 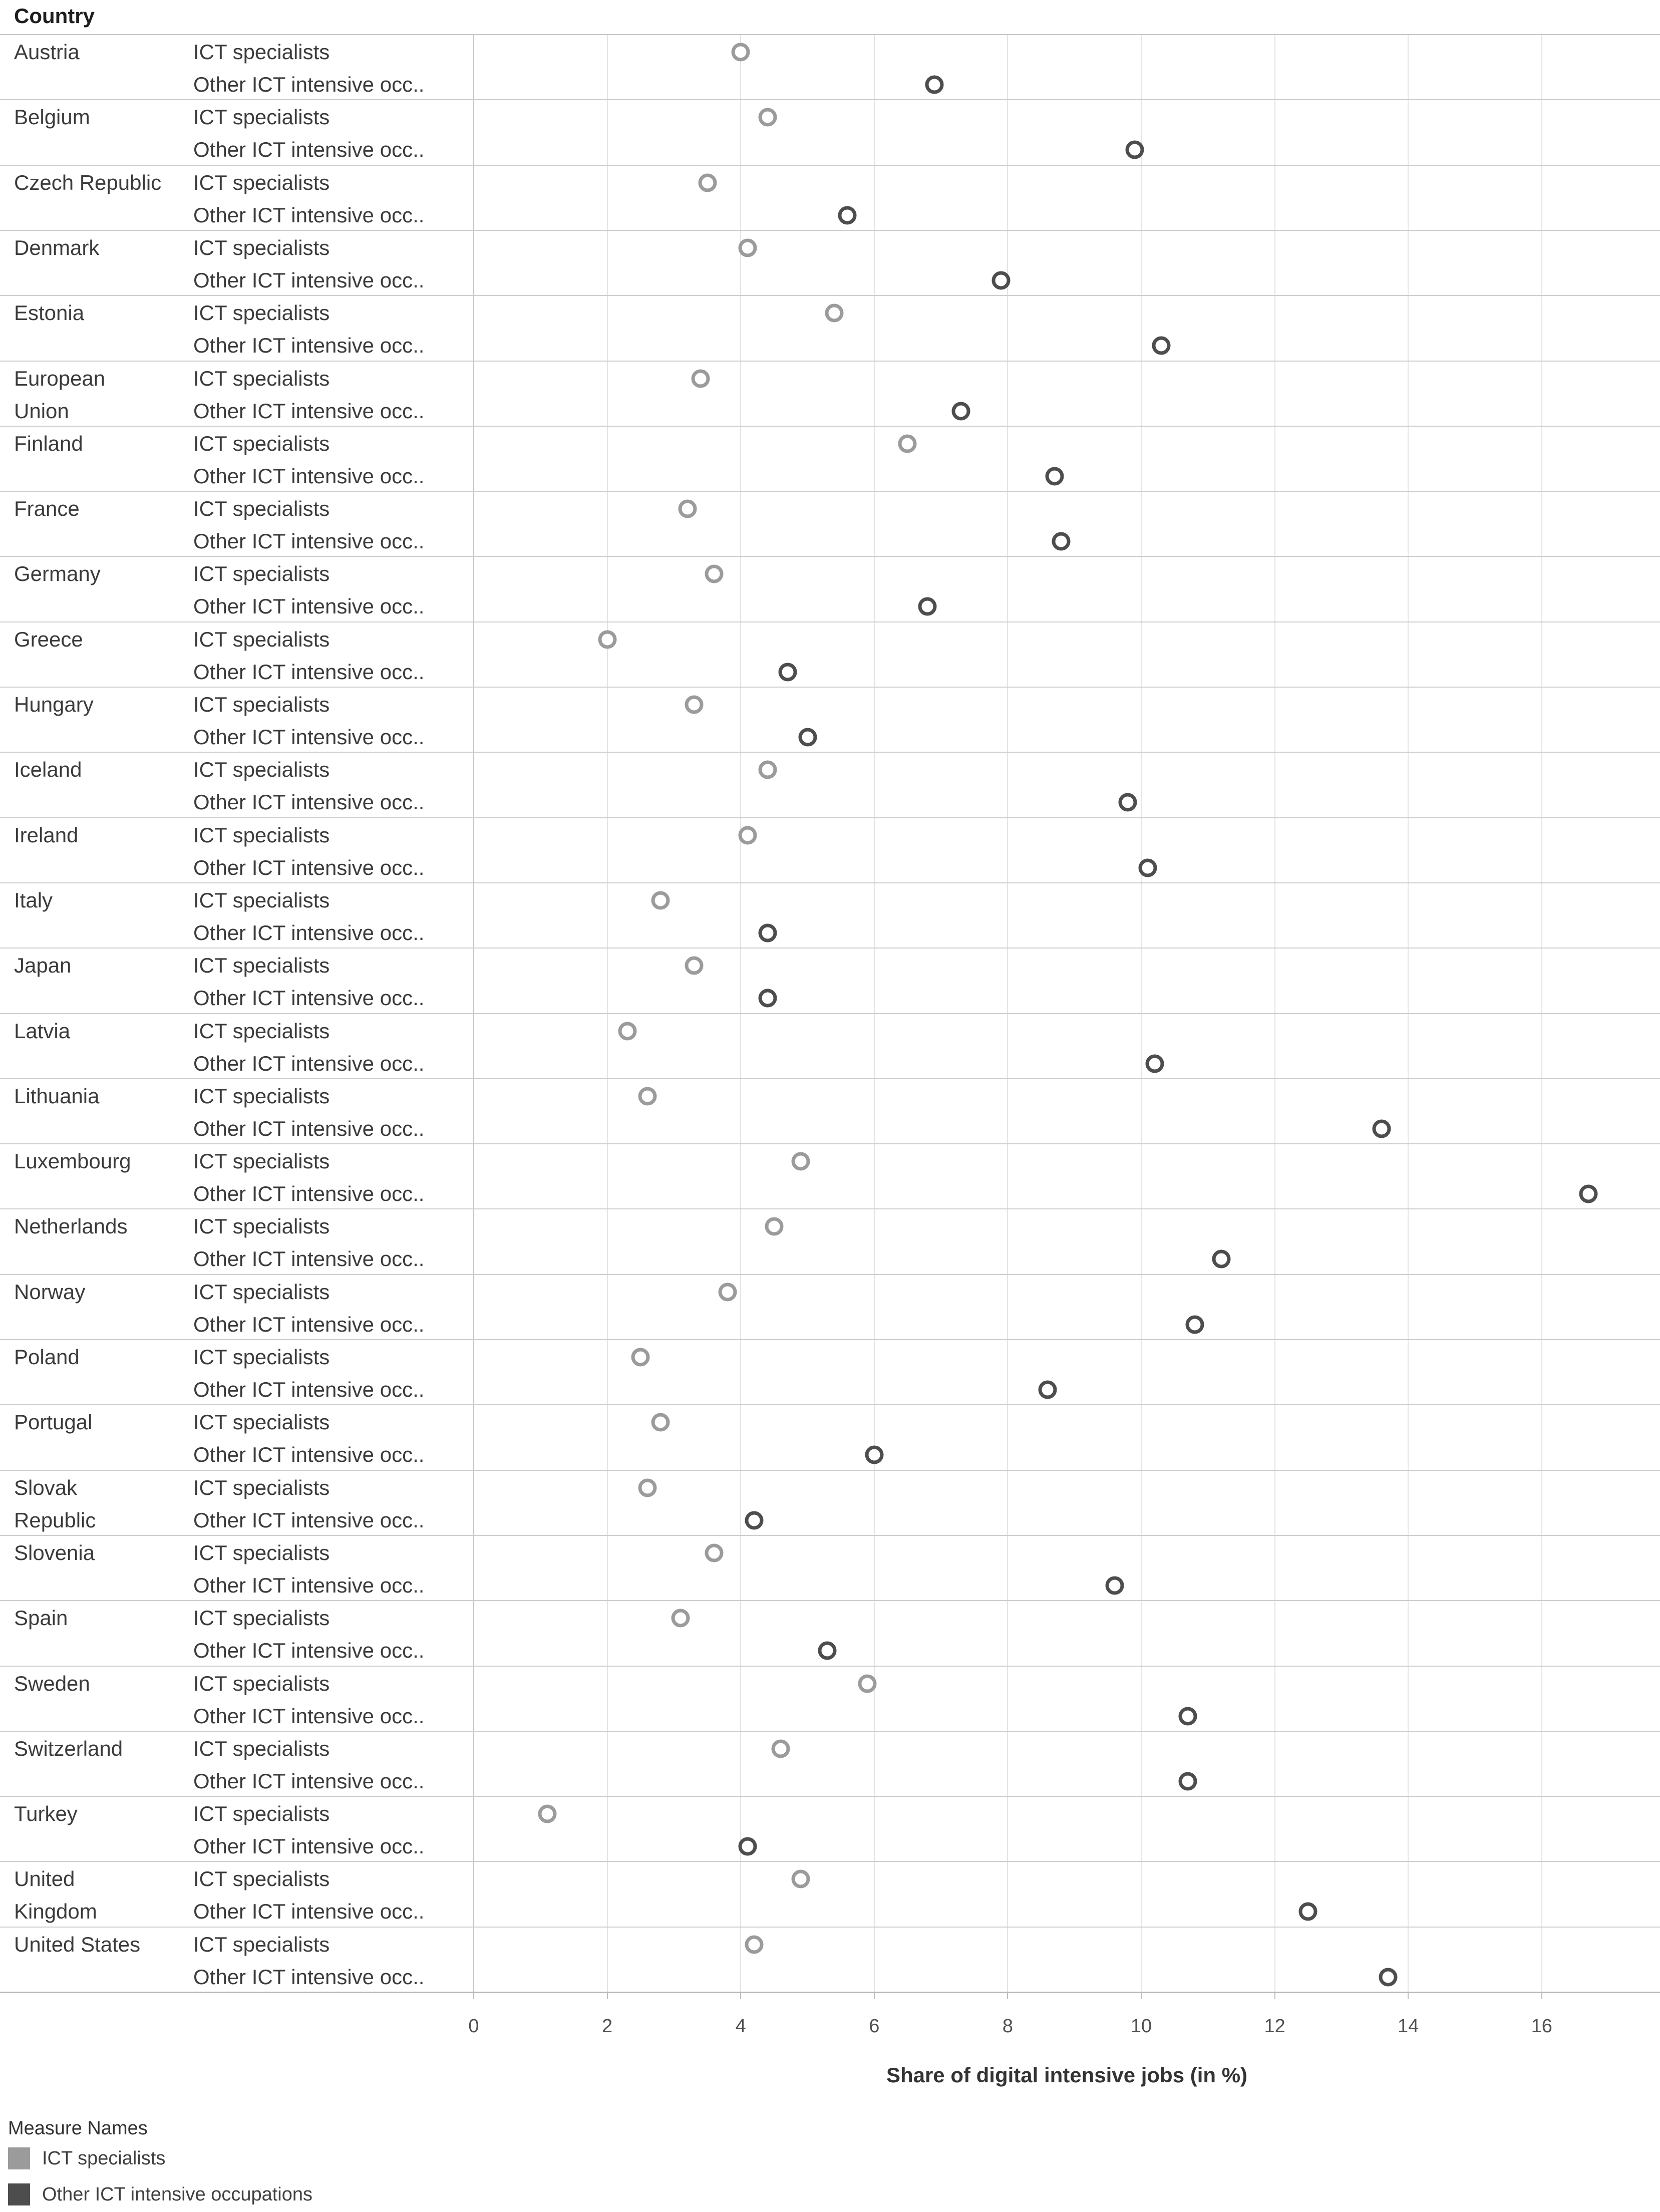 I want to click on x-axis-tick-label: 0, so click(x=473, y=2026).